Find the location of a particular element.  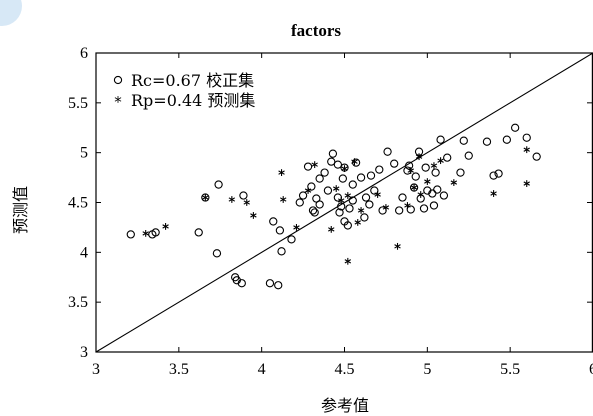

x-tick-label: 5 is located at coordinates (427, 369).